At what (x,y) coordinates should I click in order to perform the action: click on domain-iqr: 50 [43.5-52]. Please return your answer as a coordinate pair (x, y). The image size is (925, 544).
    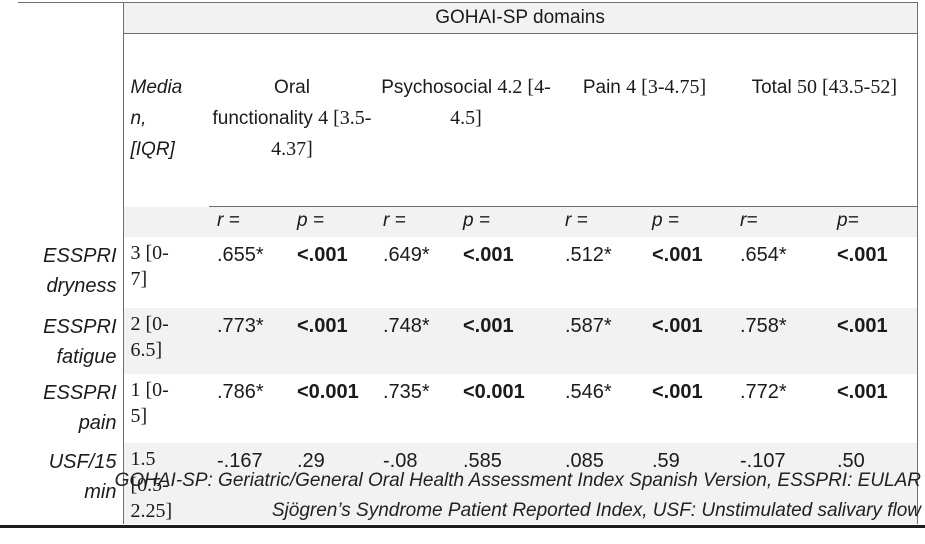
    Looking at the image, I should click on (847, 87).